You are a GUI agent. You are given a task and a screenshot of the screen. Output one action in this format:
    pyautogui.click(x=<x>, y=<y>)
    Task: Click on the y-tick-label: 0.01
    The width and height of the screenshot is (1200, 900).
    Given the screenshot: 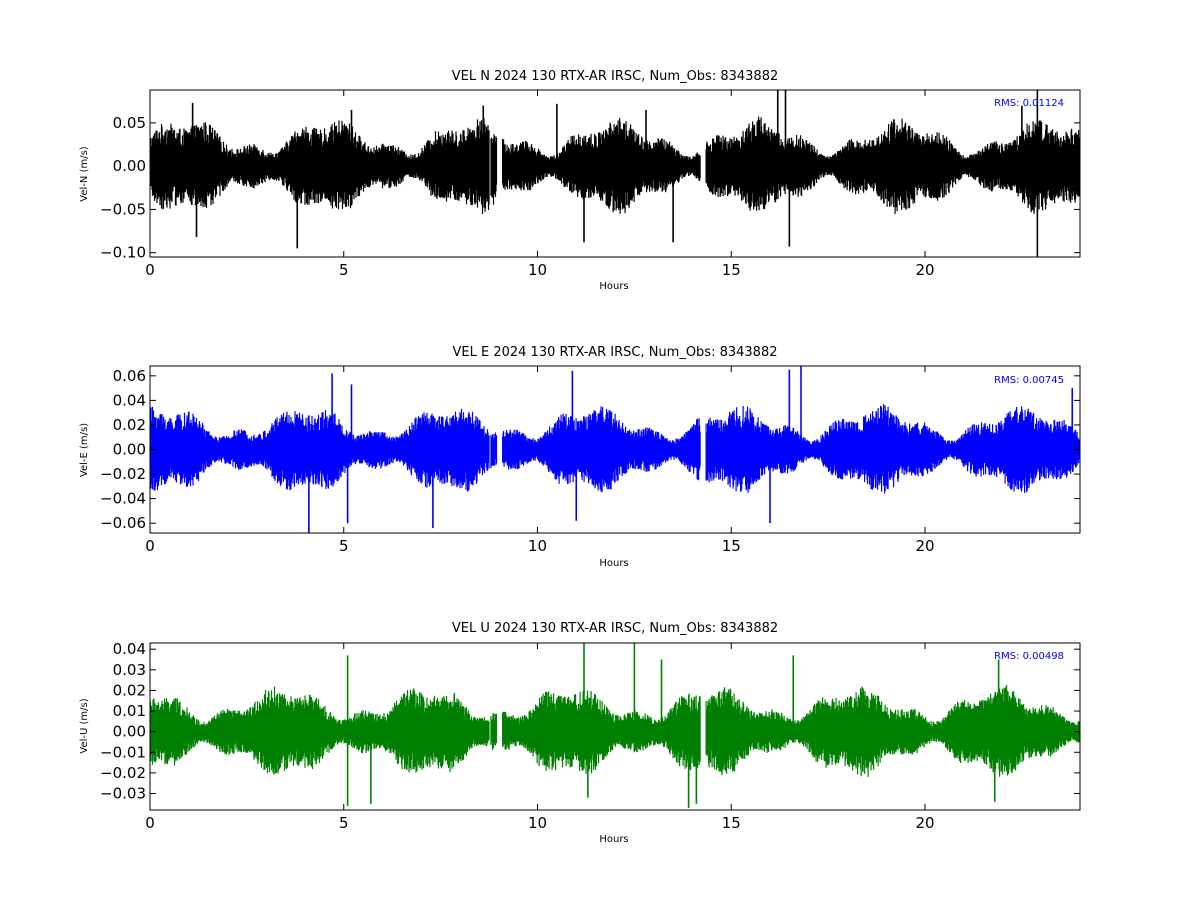 What is the action you would take?
    pyautogui.click(x=129, y=711)
    